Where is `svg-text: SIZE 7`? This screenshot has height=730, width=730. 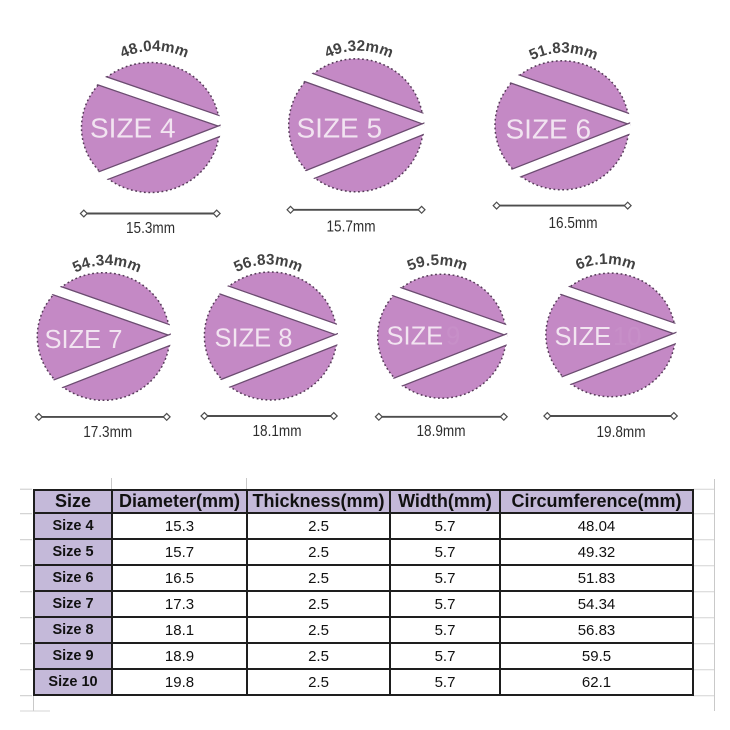
svg-text: SIZE 7 is located at coordinates (84, 340).